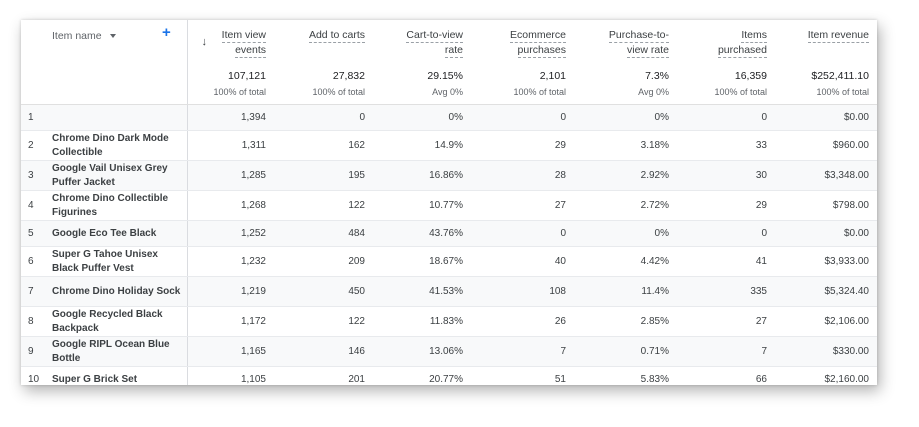 The image size is (919, 427). I want to click on metric-cell: 3.18%, so click(625, 145).